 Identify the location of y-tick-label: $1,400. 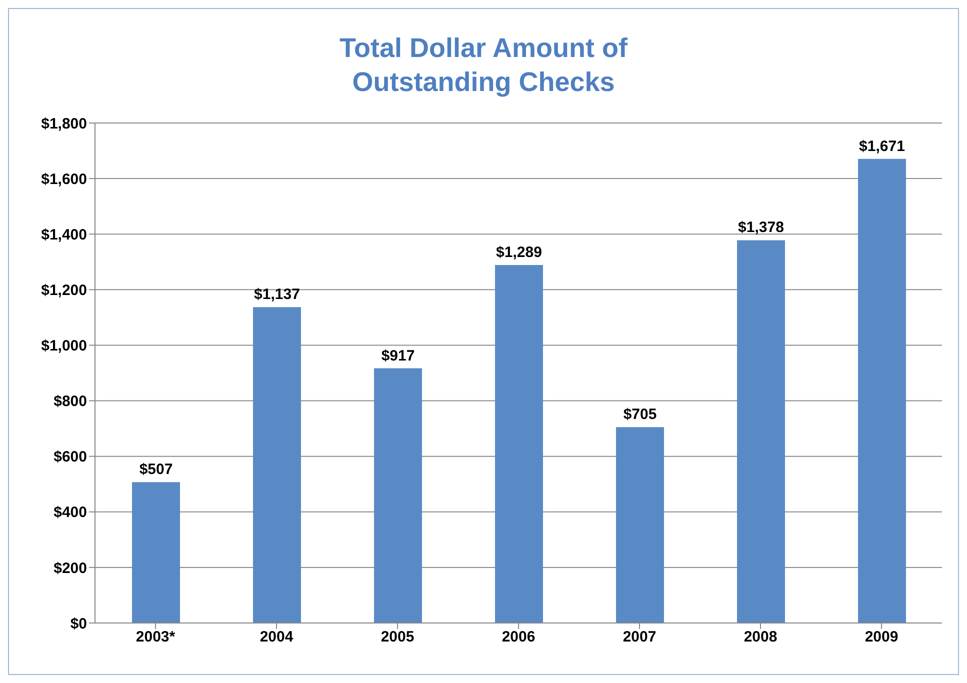
(64, 235).